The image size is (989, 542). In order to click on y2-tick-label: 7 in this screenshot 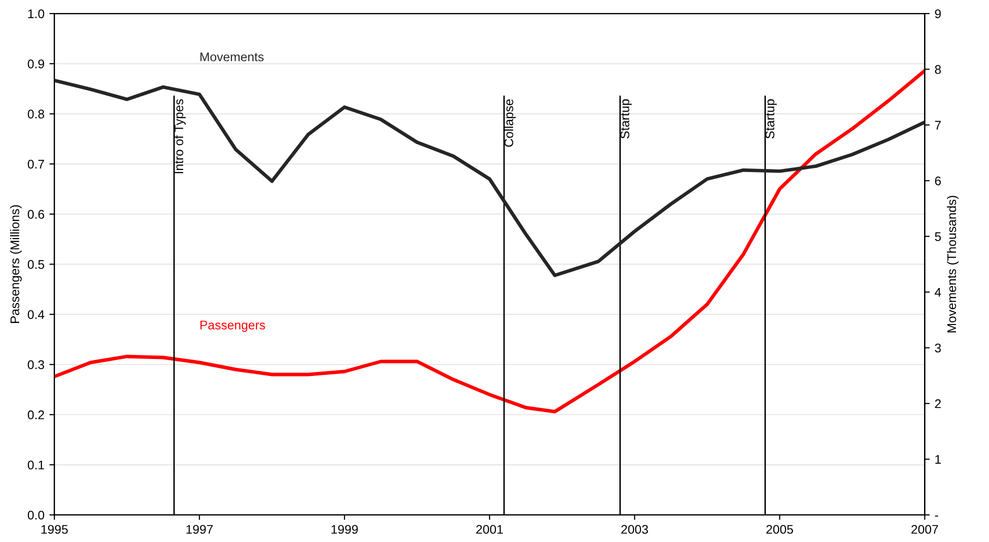, I will do `click(938, 125)`.